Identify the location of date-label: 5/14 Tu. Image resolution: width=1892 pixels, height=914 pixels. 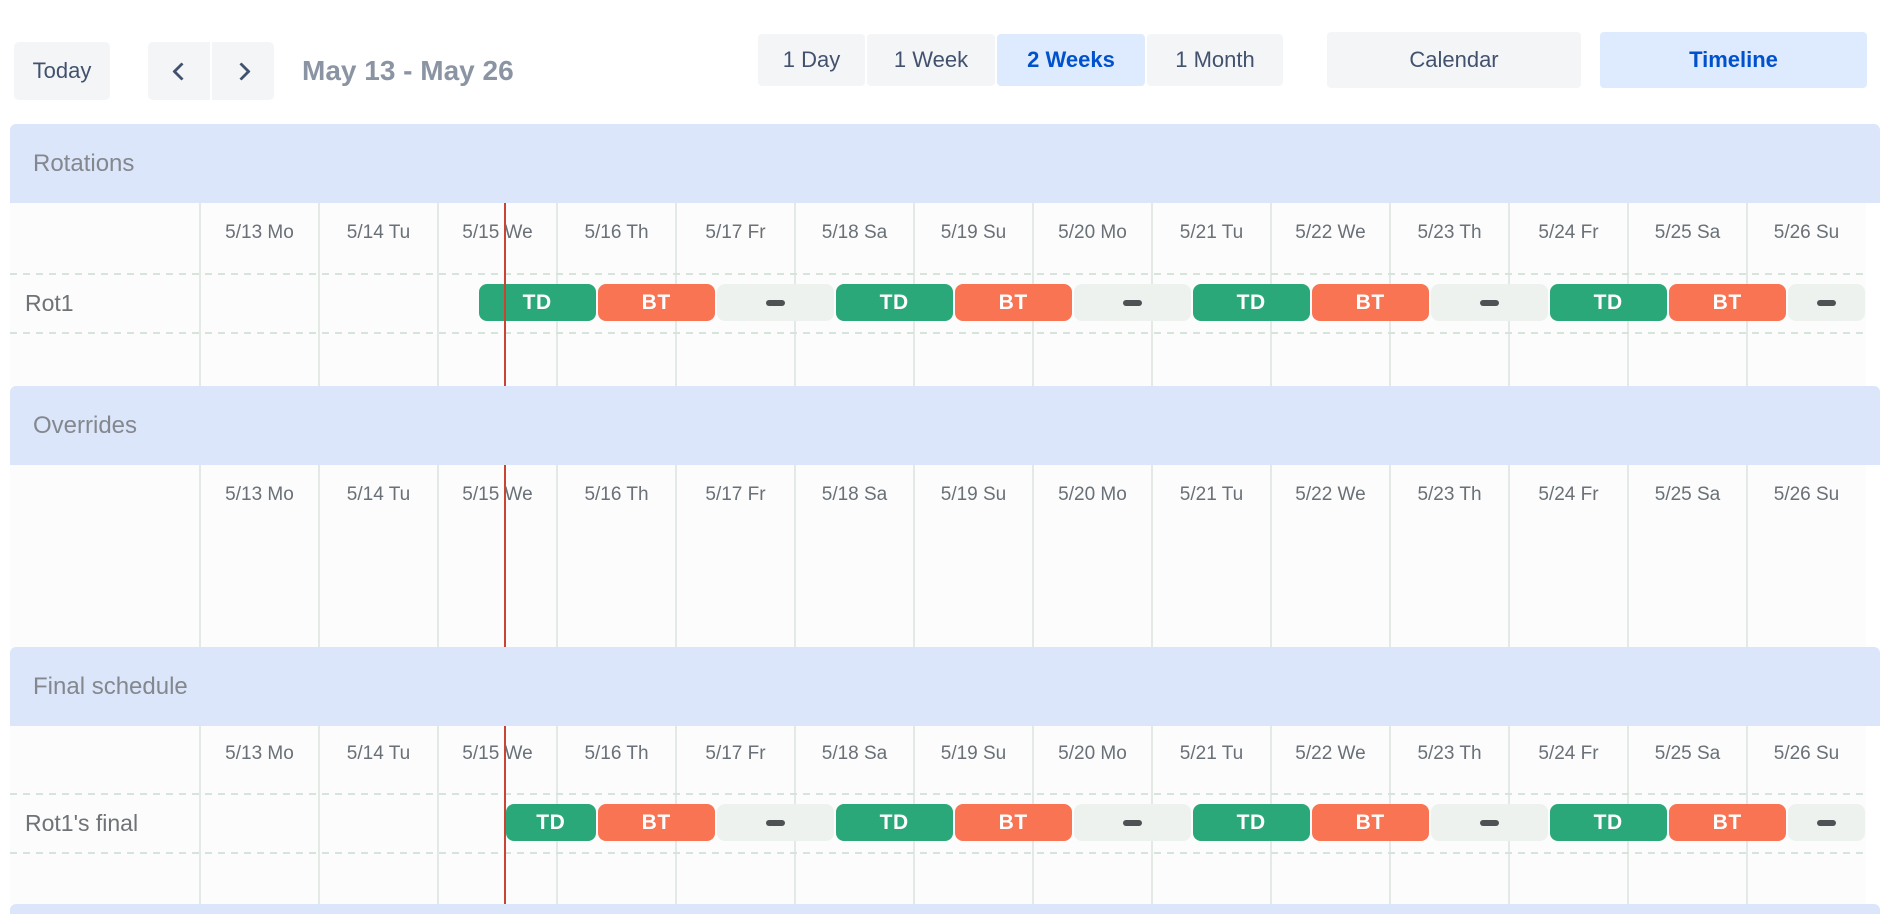
(378, 753).